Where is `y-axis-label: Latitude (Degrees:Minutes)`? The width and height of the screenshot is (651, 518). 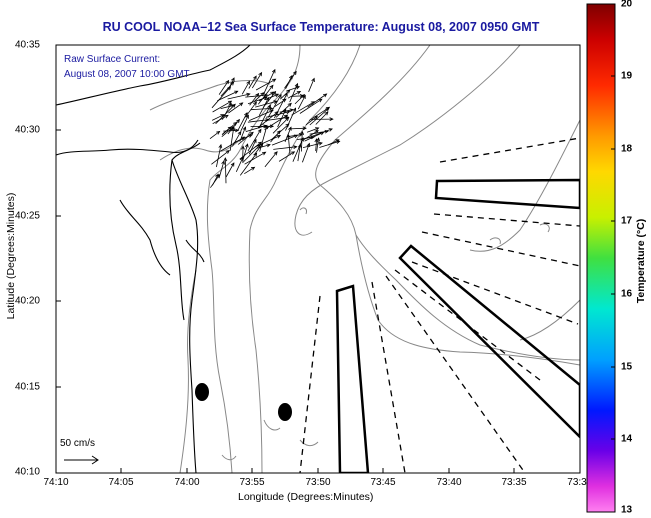
y-axis-label: Latitude (Degrees:Minutes) is located at coordinates (11, 256).